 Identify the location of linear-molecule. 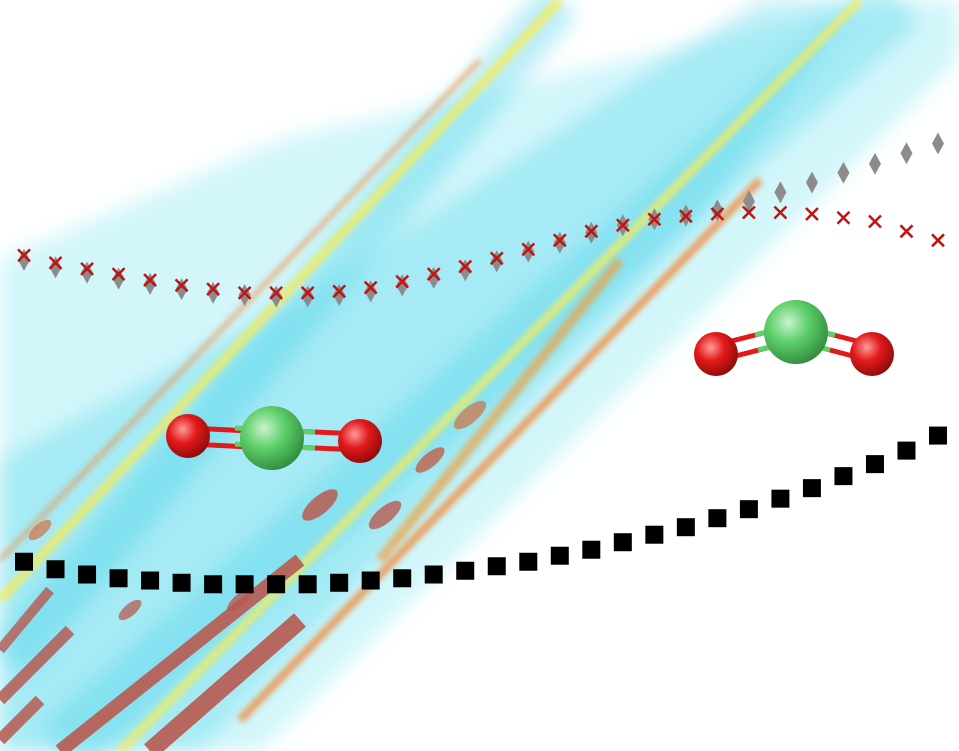
(274, 438).